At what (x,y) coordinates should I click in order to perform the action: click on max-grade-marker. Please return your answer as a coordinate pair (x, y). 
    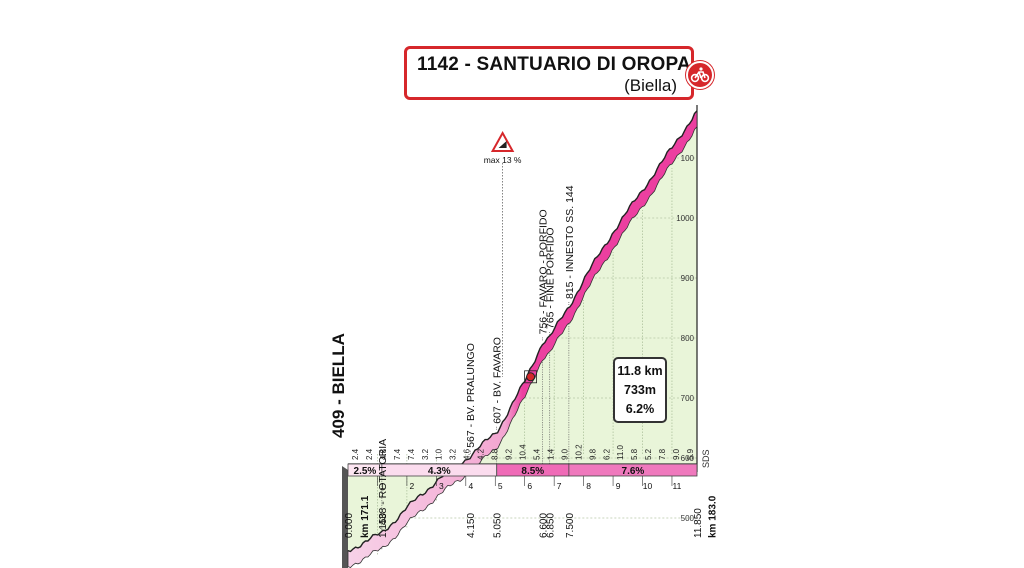
    Looking at the image, I should click on (531, 377).